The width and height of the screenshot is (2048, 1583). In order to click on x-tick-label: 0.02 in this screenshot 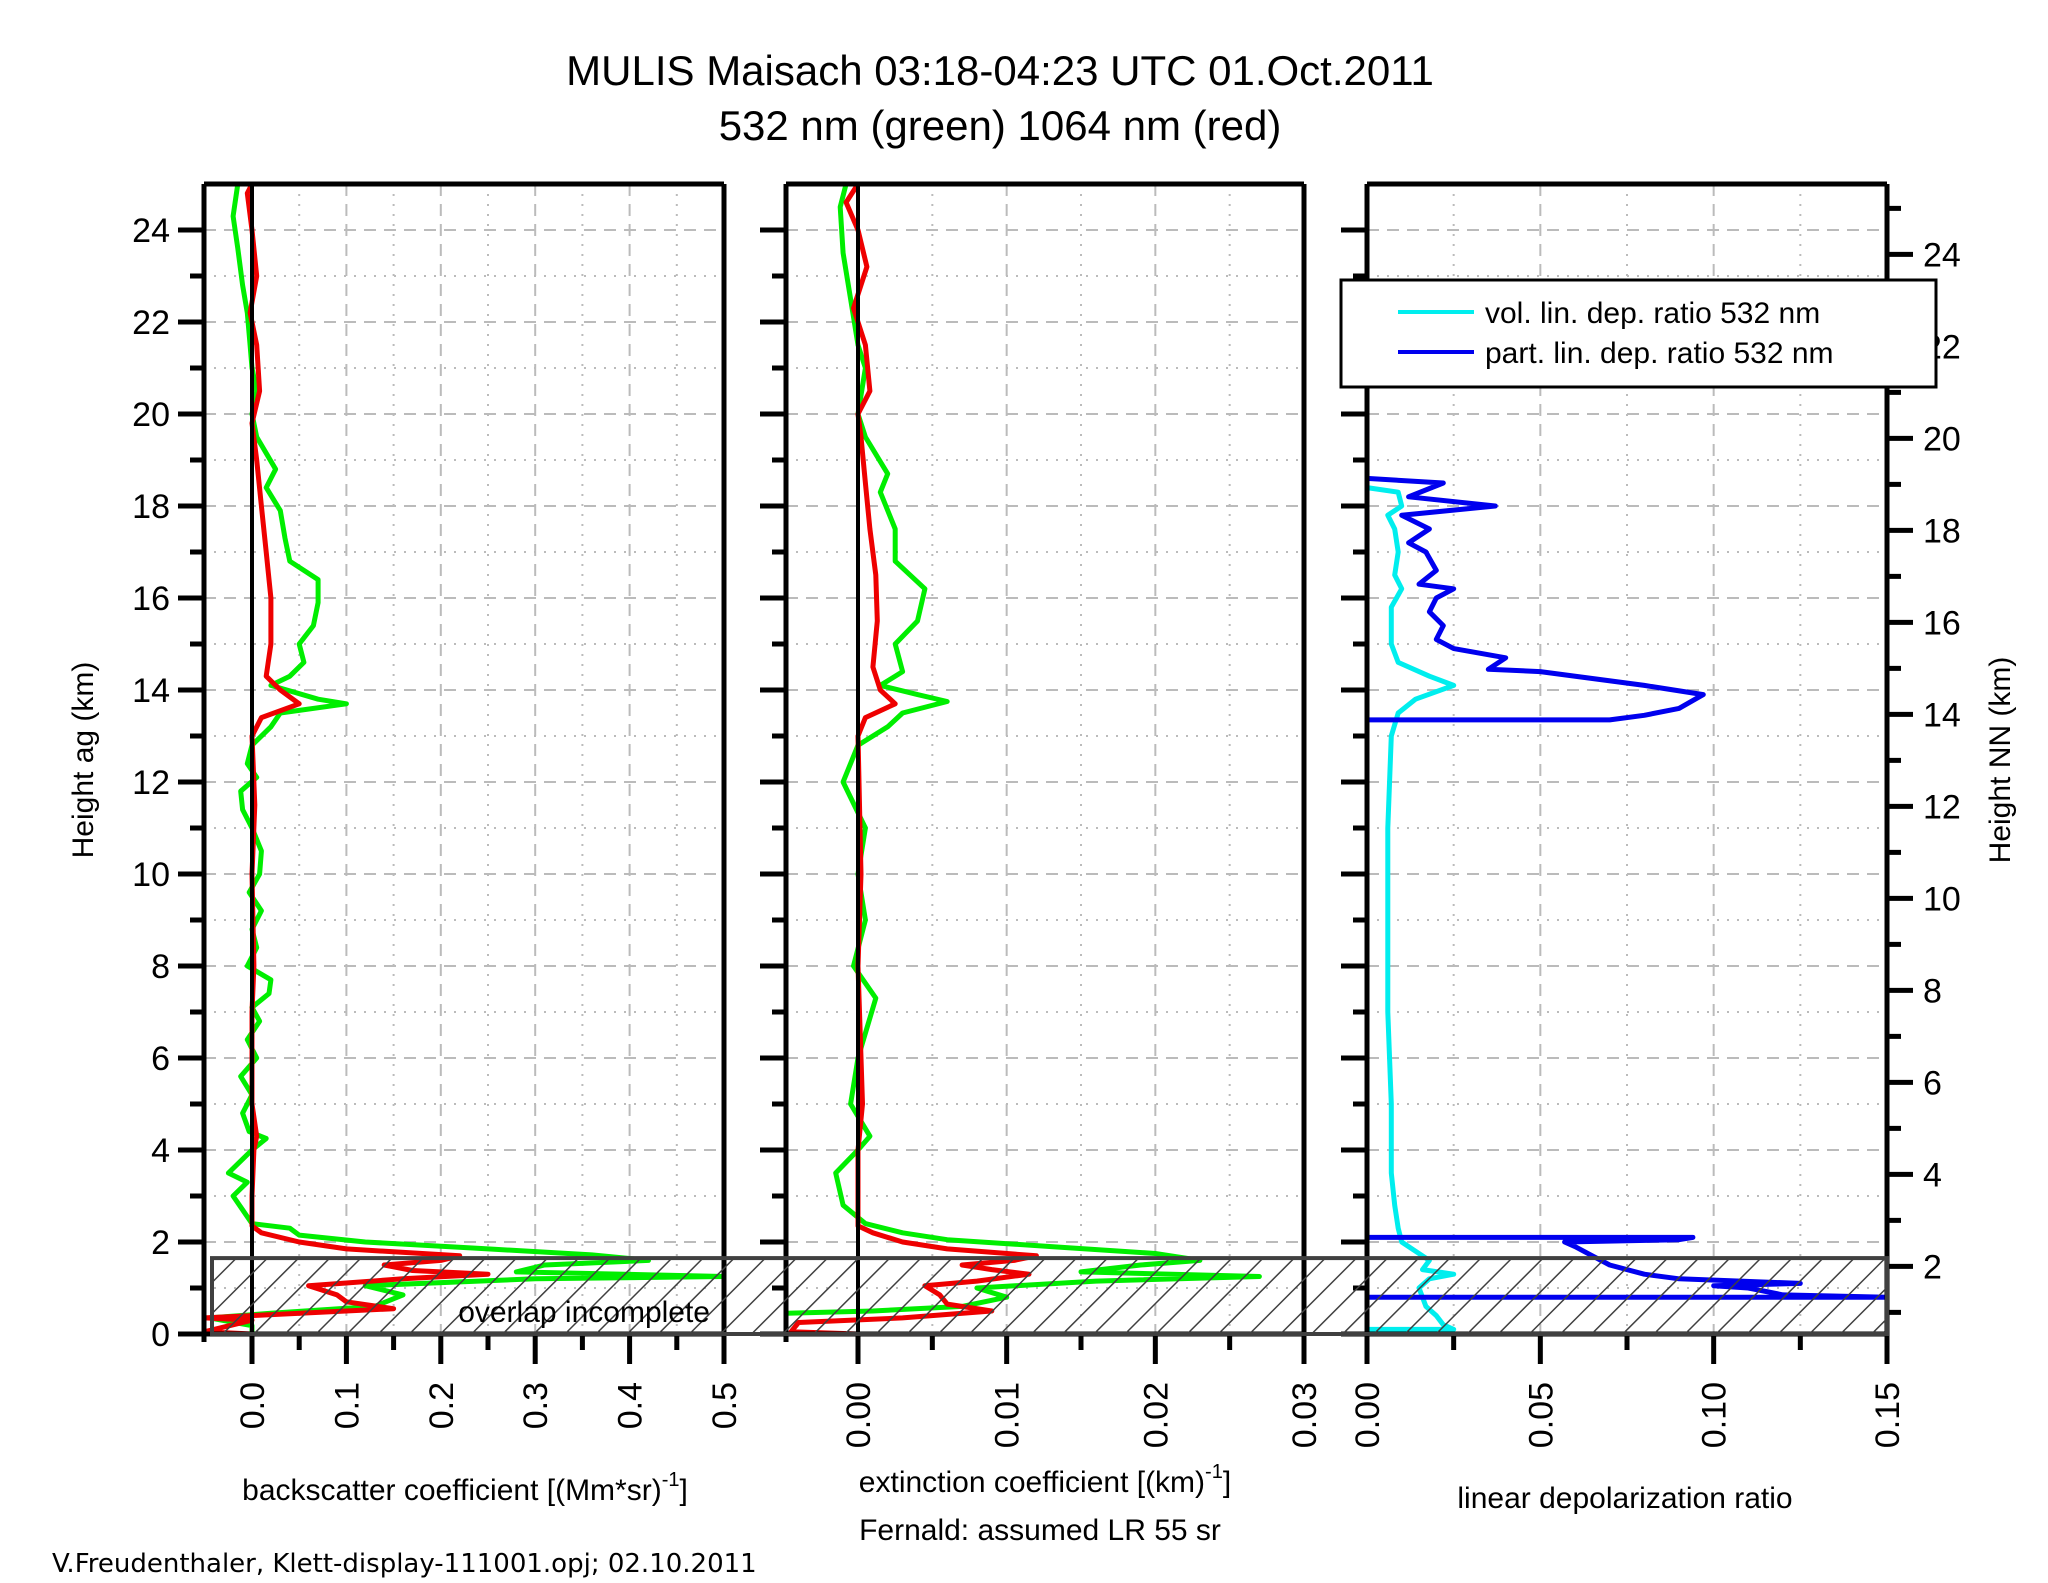, I will do `click(1156, 1415)`.